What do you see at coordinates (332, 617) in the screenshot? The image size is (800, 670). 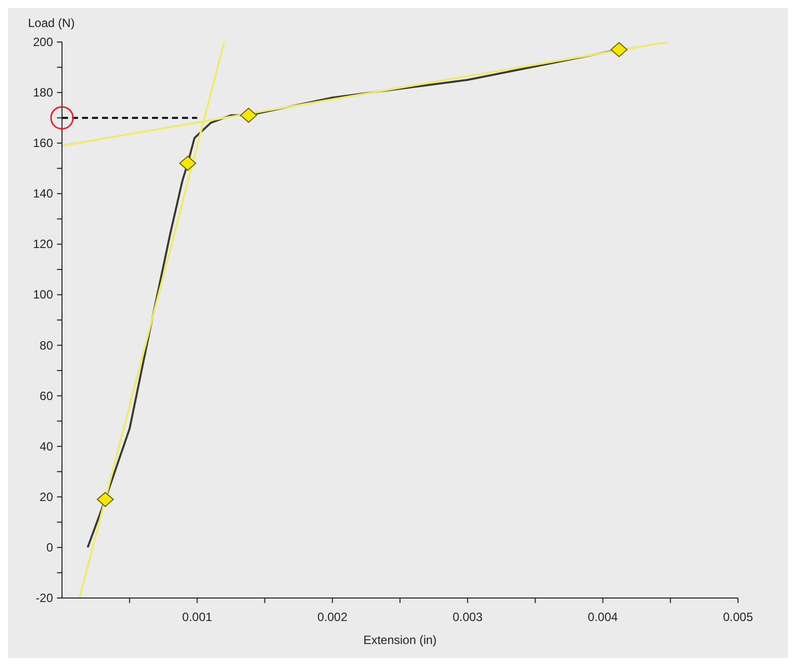 I see `x-tick-label: 0.002` at bounding box center [332, 617].